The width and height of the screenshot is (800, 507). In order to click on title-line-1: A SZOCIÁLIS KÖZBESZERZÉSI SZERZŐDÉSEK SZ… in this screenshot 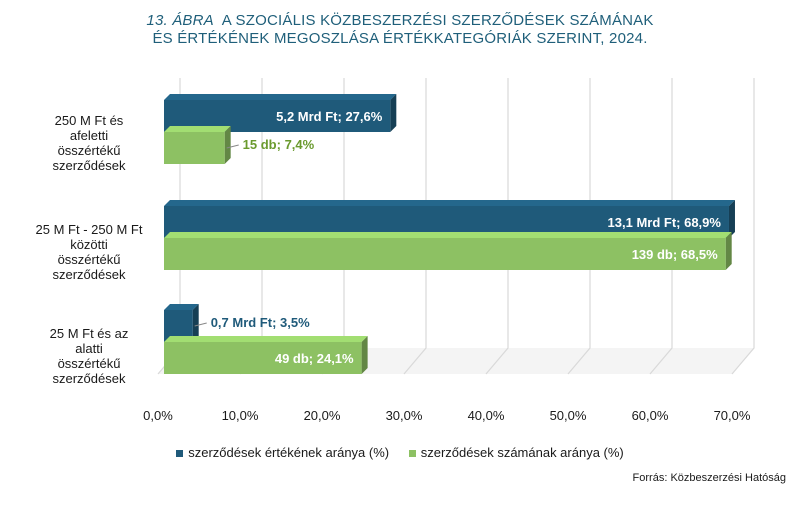, I will do `click(437, 20)`.